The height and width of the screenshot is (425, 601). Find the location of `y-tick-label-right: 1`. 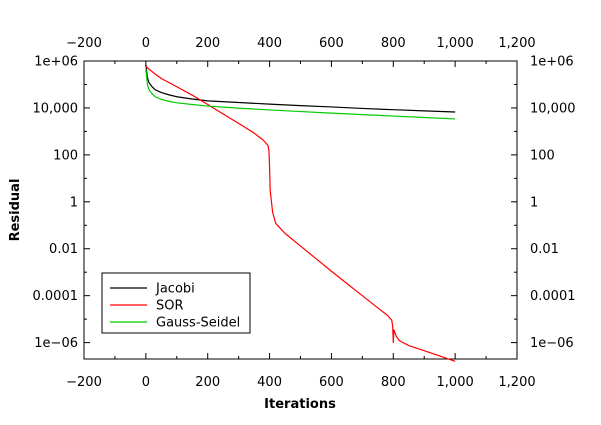

y-tick-label-right: 1 is located at coordinates (534, 202).